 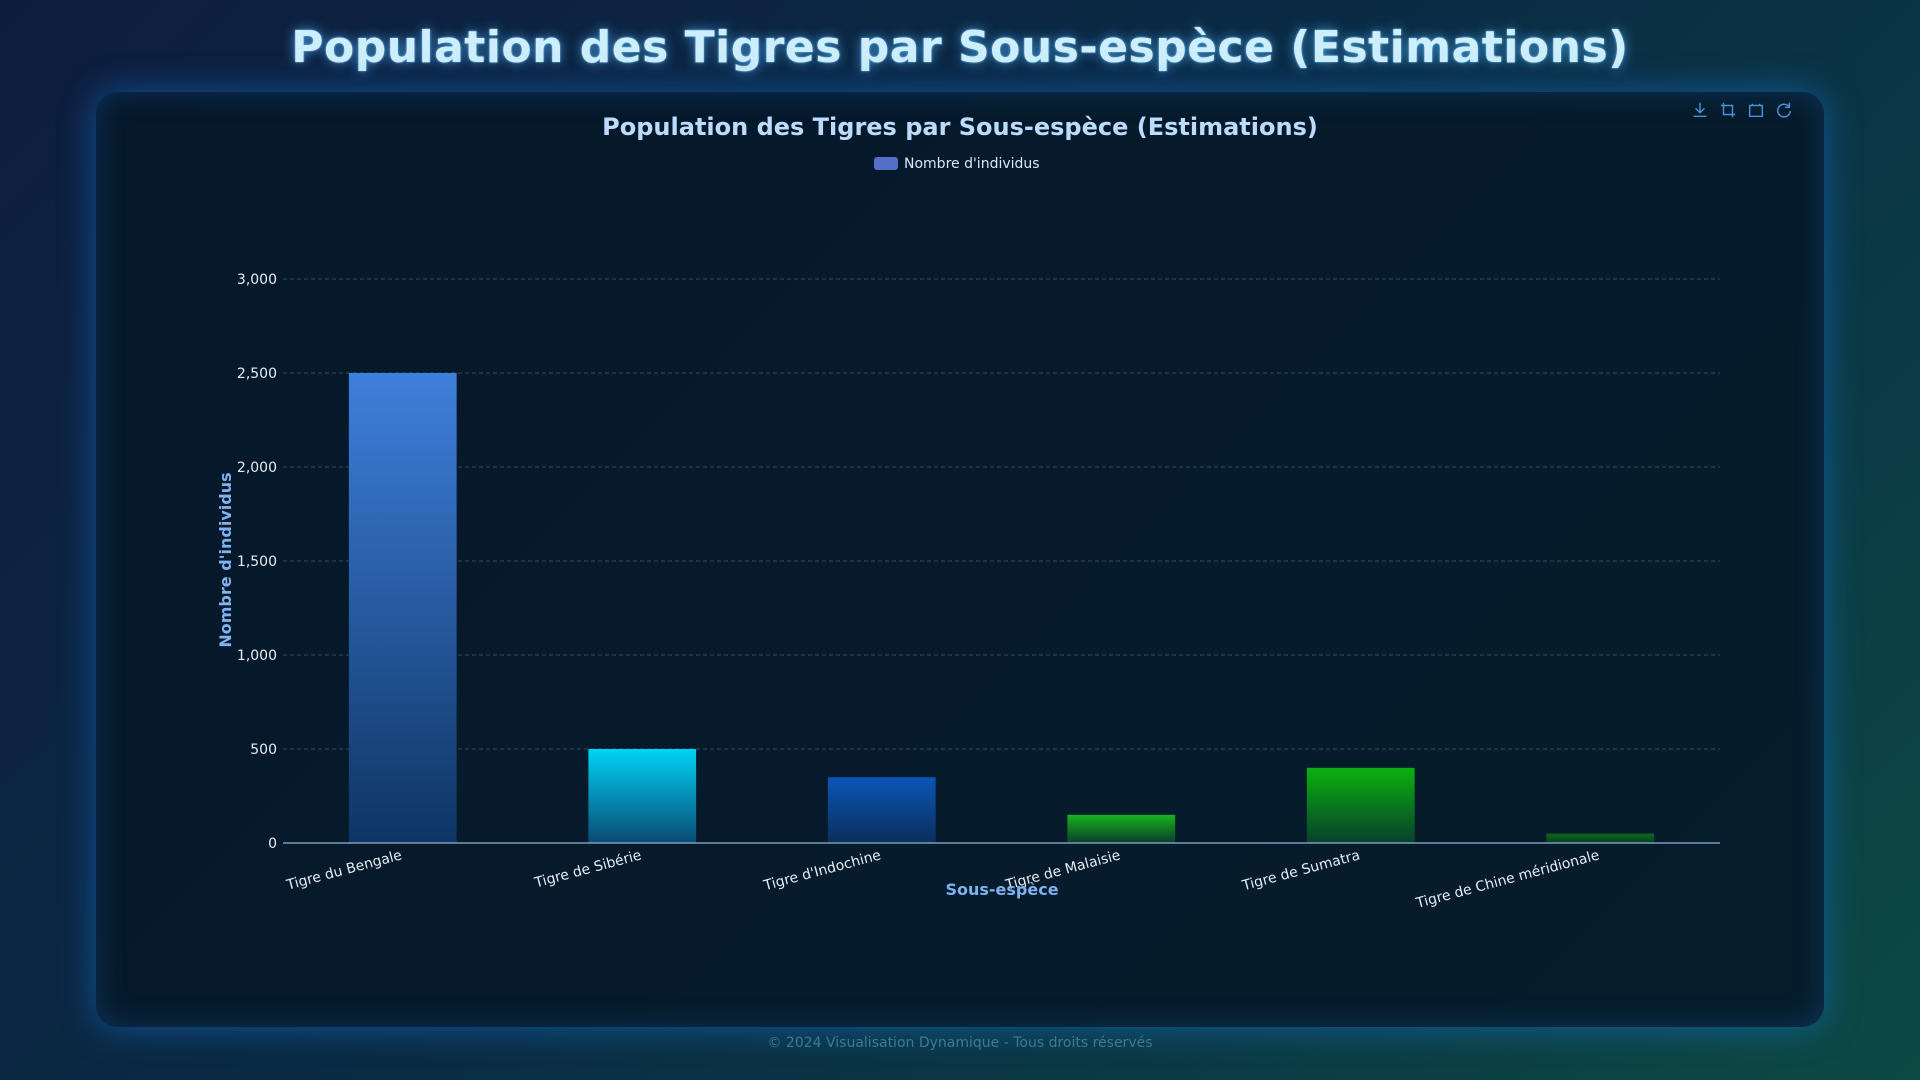 What do you see at coordinates (1508, 879) in the screenshot?
I see `x-category-label: Tigre de Chine méridionale` at bounding box center [1508, 879].